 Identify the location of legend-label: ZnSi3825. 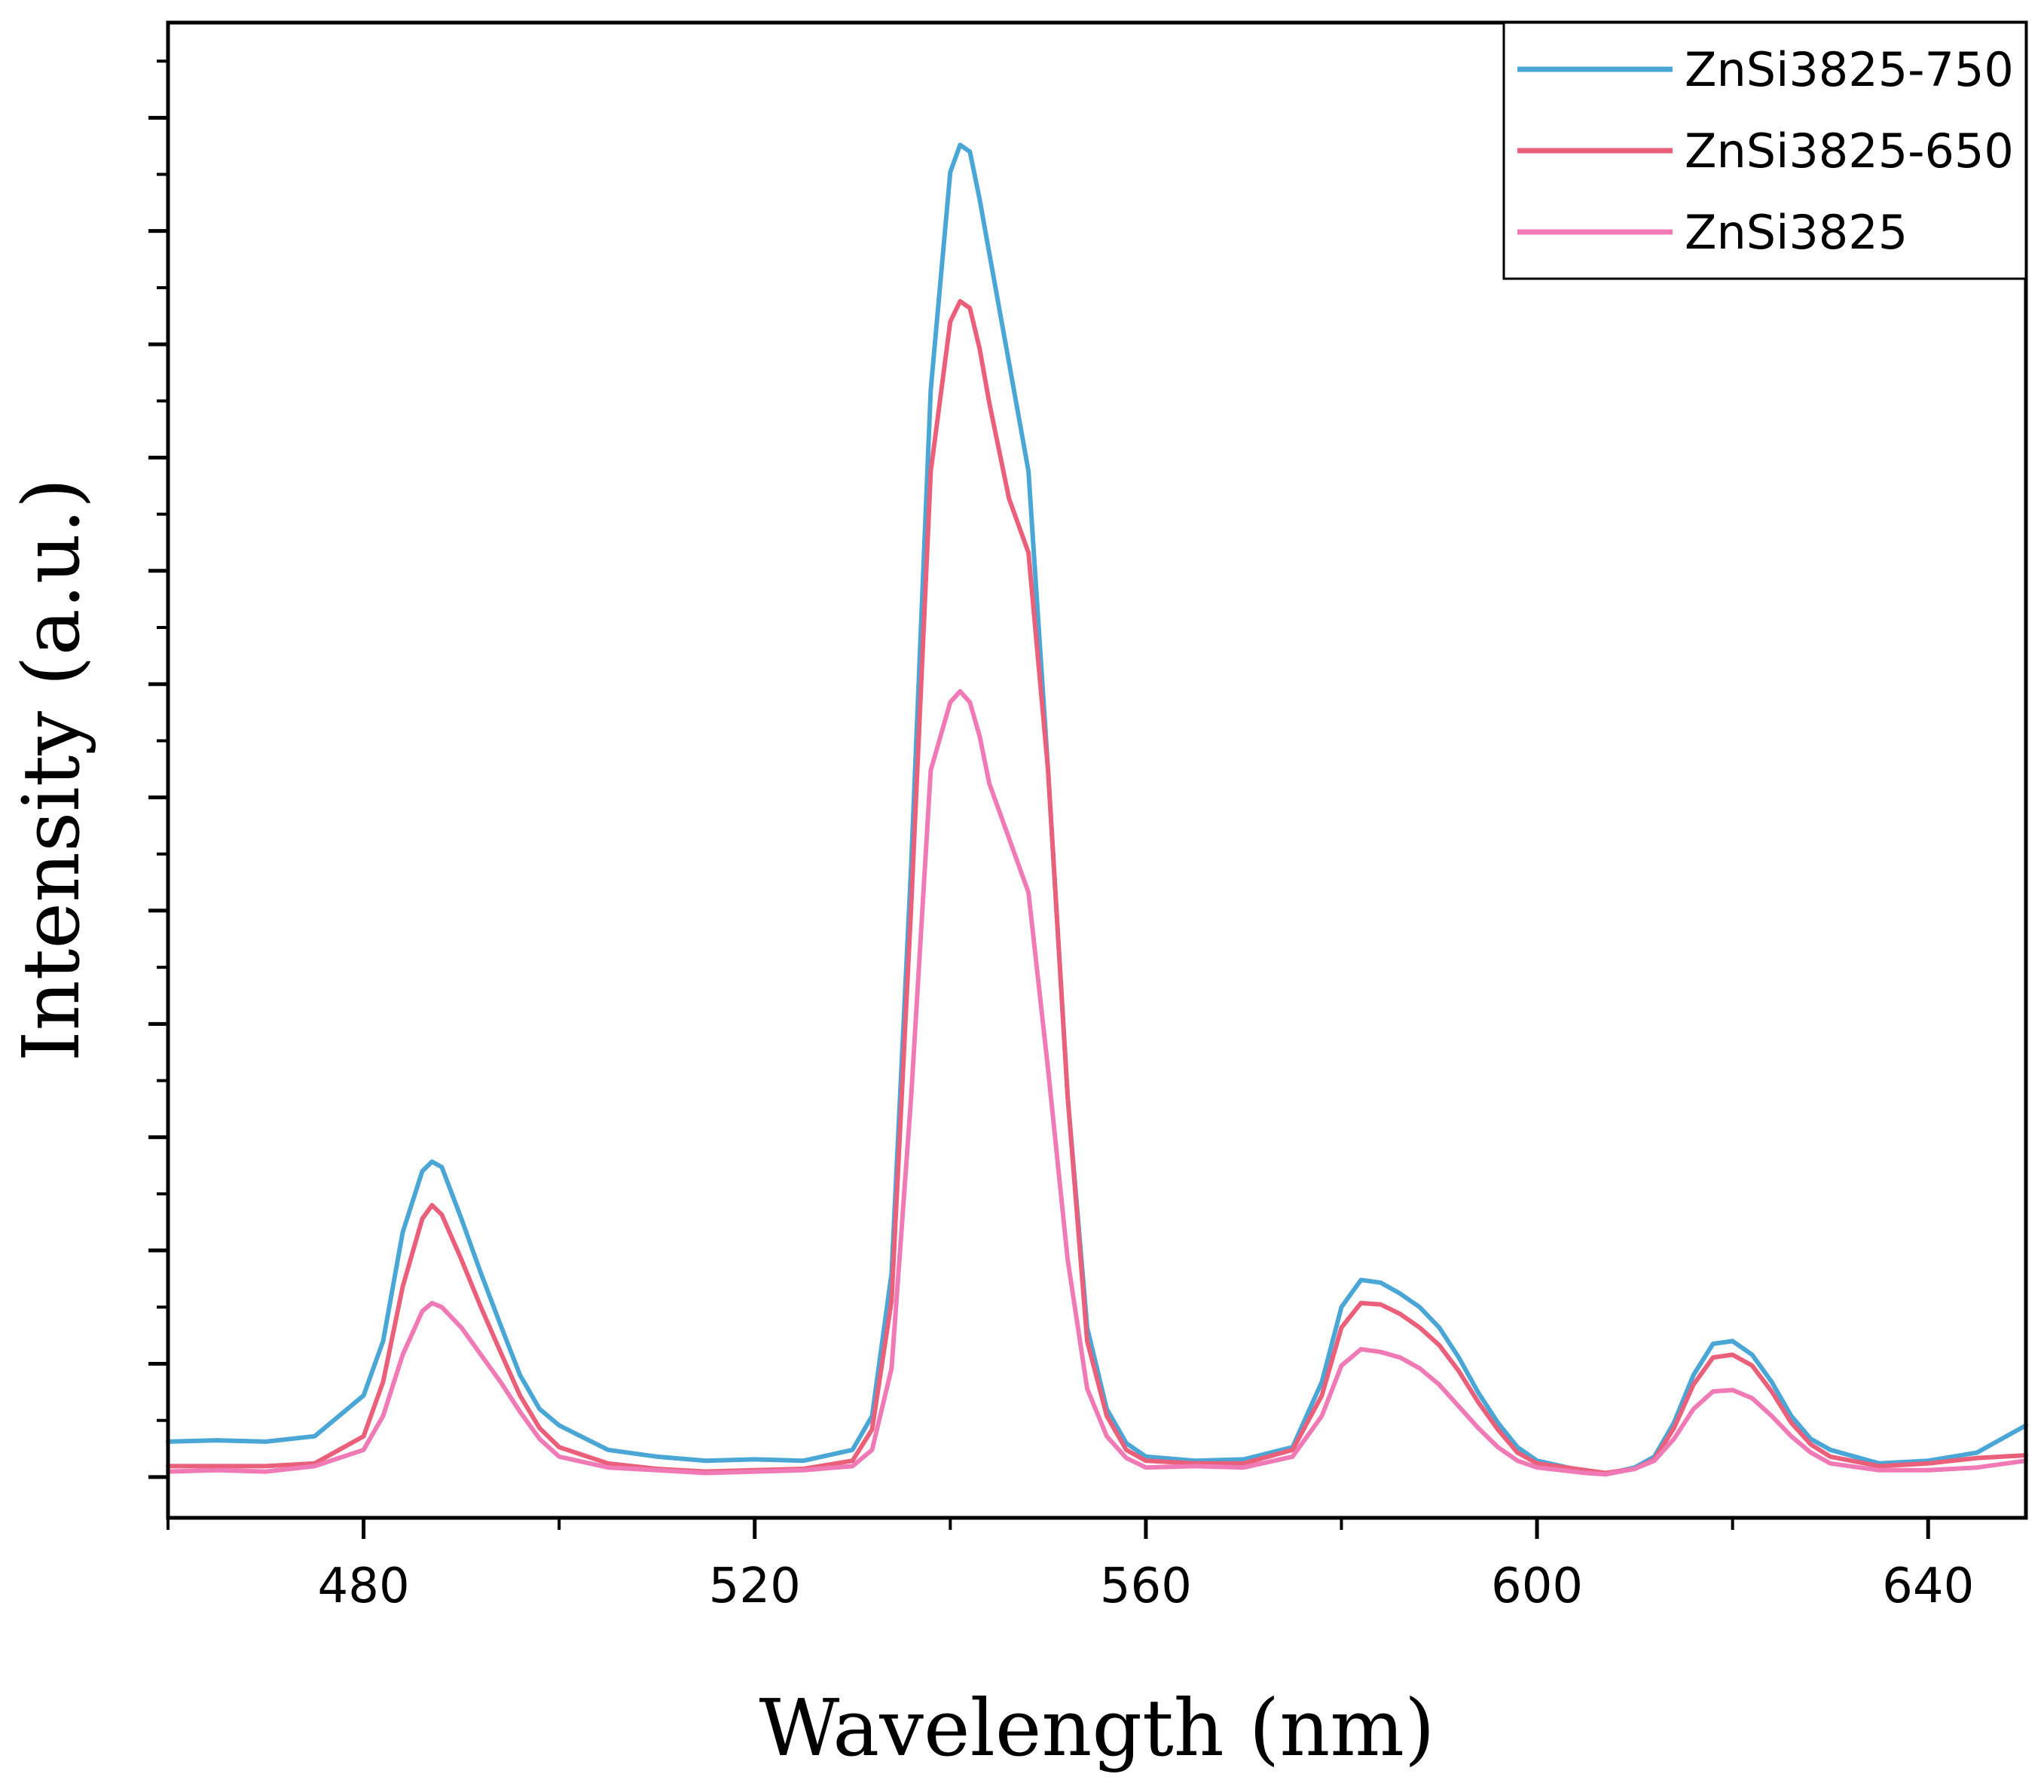
(1797, 232).